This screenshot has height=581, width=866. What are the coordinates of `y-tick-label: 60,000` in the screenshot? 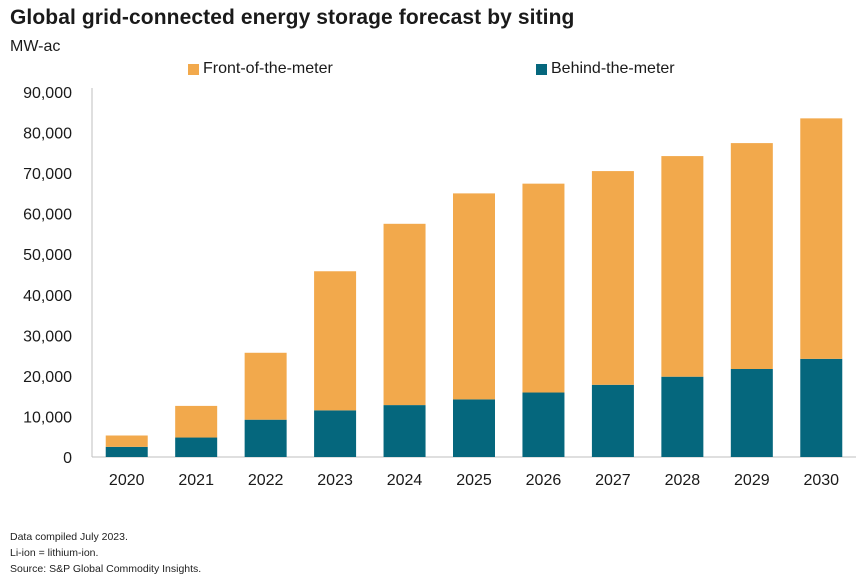 It's located at (47, 215).